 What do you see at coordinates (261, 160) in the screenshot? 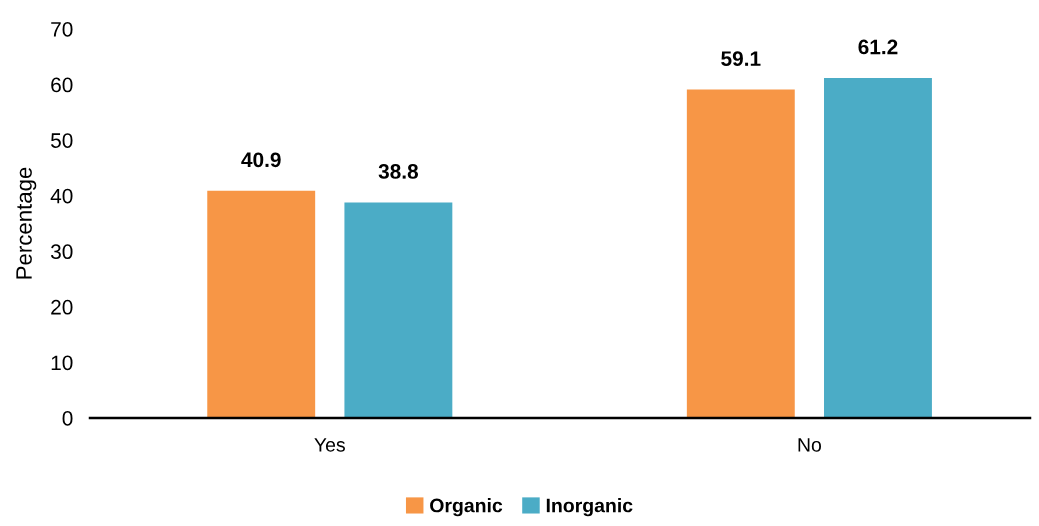
I see `data-label: 40.9` at bounding box center [261, 160].